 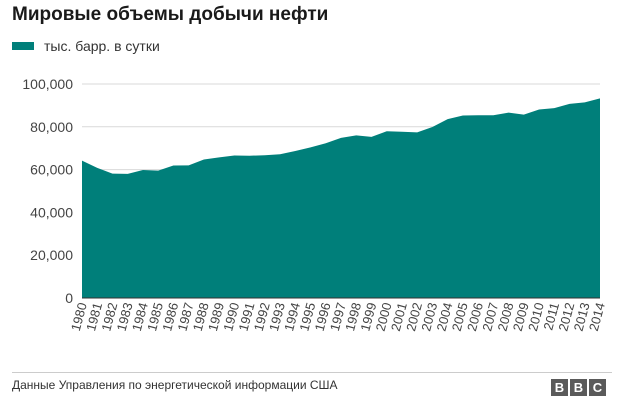 What do you see at coordinates (79, 317) in the screenshot?
I see `x-tick-label: 1980` at bounding box center [79, 317].